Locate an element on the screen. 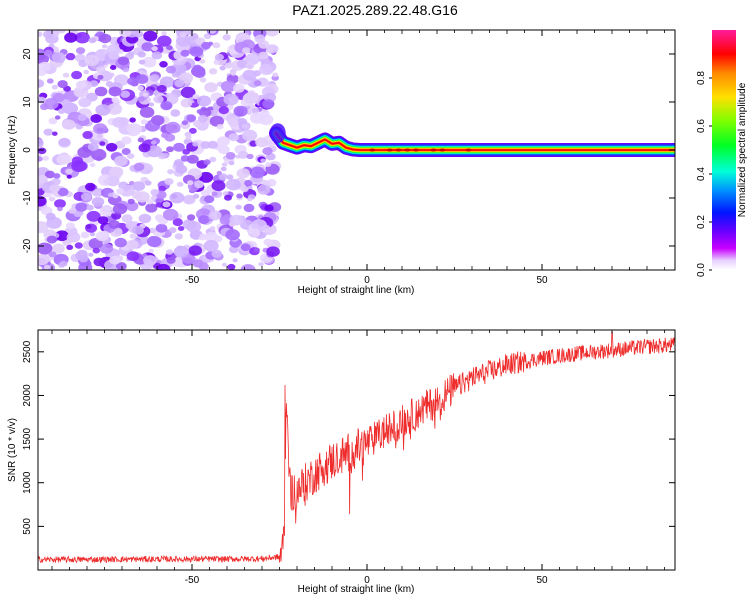  spectrogram-x-tick-label: 50 is located at coordinates (542, 280).